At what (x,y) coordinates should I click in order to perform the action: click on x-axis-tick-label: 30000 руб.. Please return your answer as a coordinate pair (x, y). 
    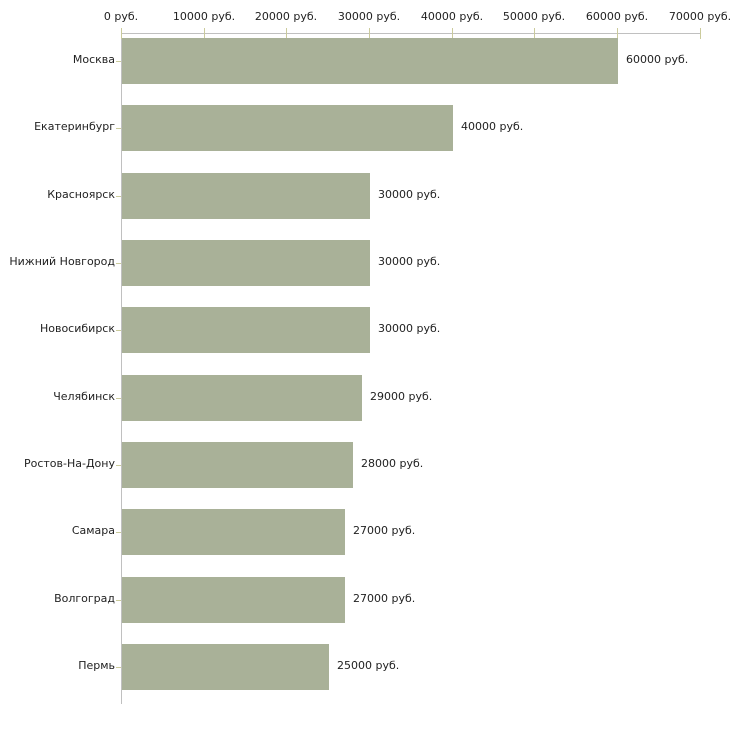
    Looking at the image, I should click on (369, 16).